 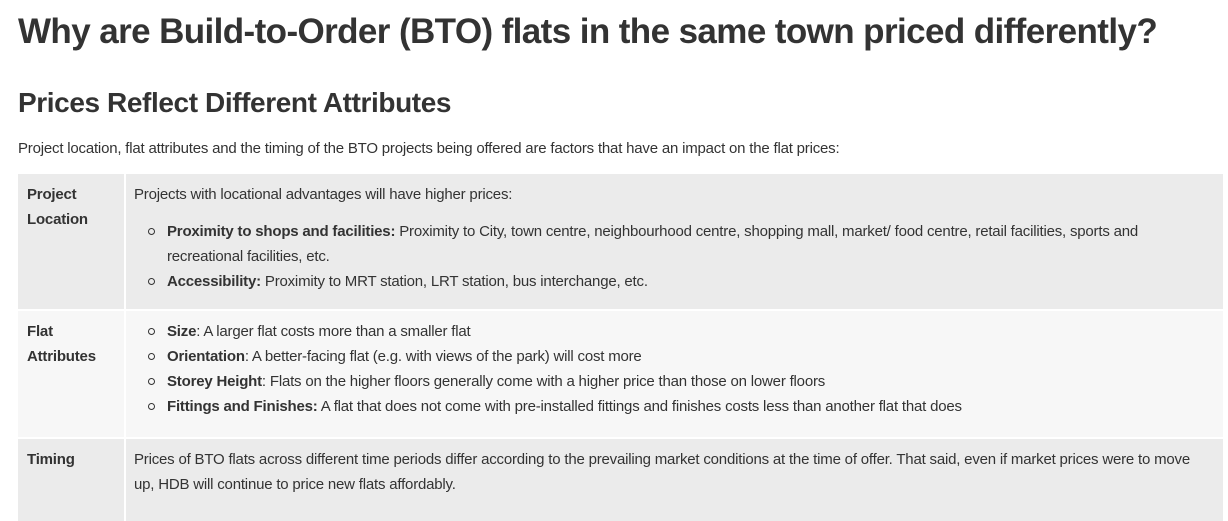 What do you see at coordinates (182, 331) in the screenshot?
I see `factor-term: Size` at bounding box center [182, 331].